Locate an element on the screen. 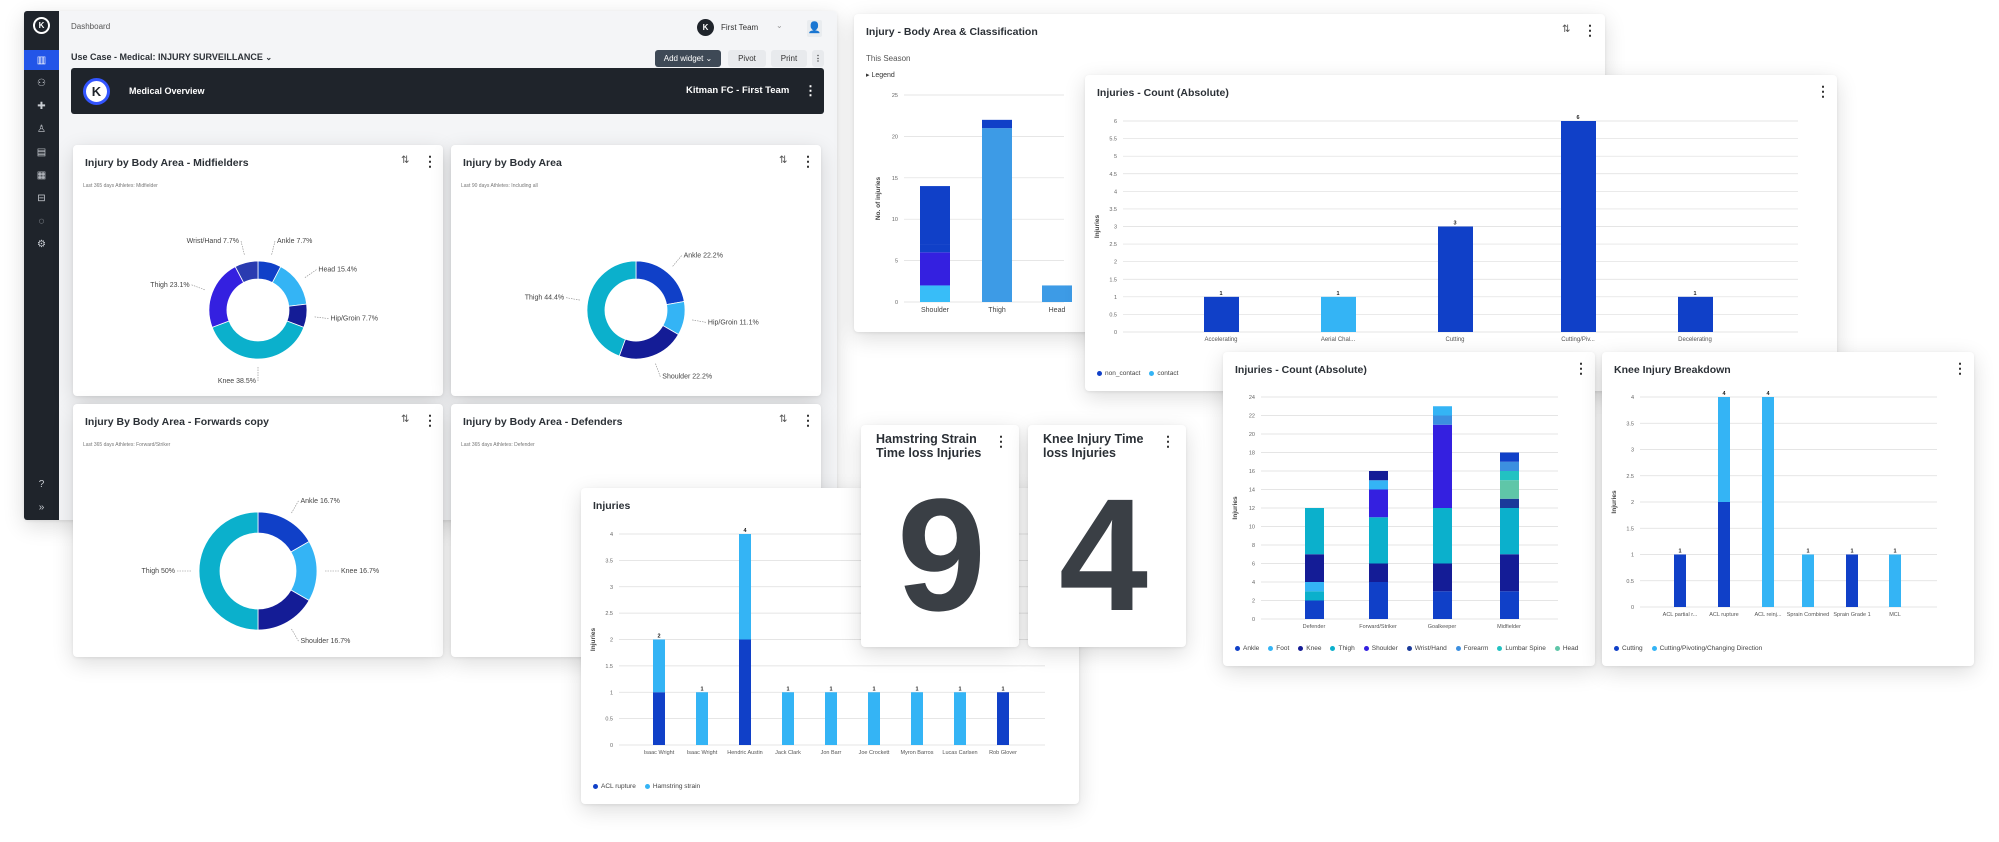 This screenshot has width=1999, height=842. widget-hamstring-kpi: Hamstring Strain Time loss Injuries ⋮ 9 is located at coordinates (940, 536).